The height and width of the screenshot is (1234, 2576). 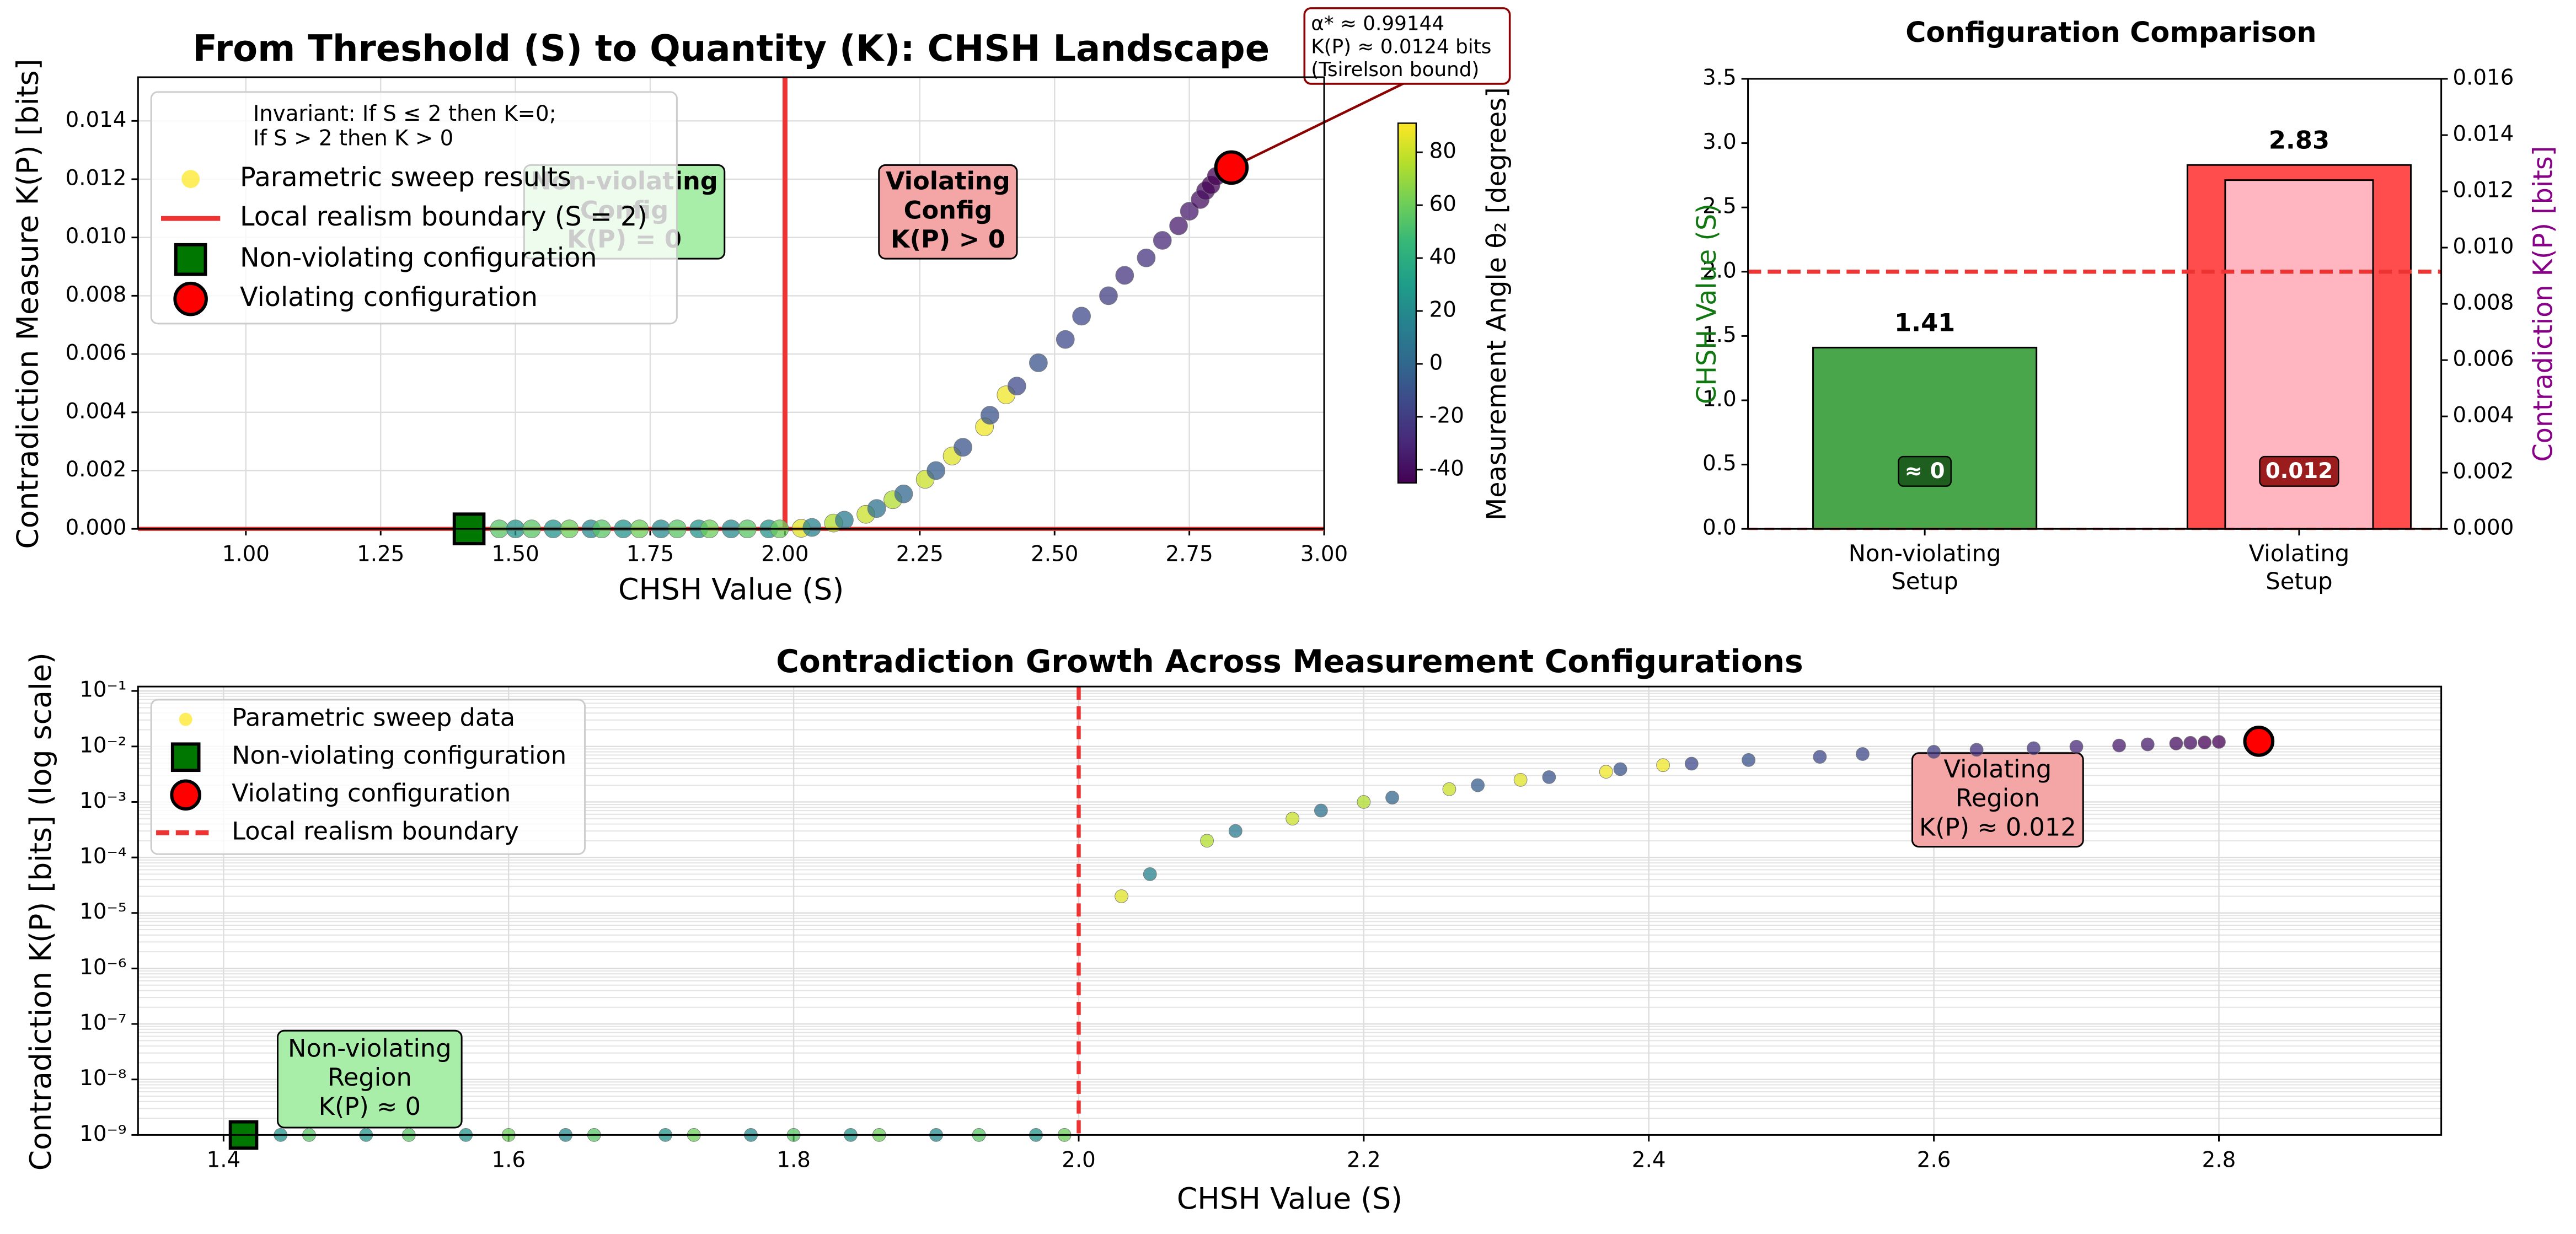 What do you see at coordinates (2483, 77) in the screenshot?
I see `y2-tick-label: 0.016` at bounding box center [2483, 77].